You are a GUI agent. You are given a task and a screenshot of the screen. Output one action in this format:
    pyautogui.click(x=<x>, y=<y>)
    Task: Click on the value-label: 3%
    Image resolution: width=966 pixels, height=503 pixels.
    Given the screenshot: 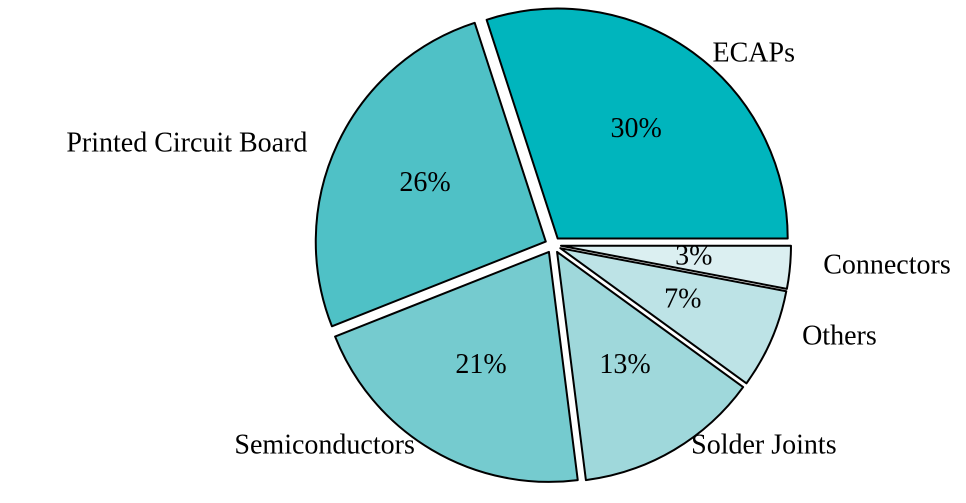 What is the action you would take?
    pyautogui.click(x=693, y=256)
    